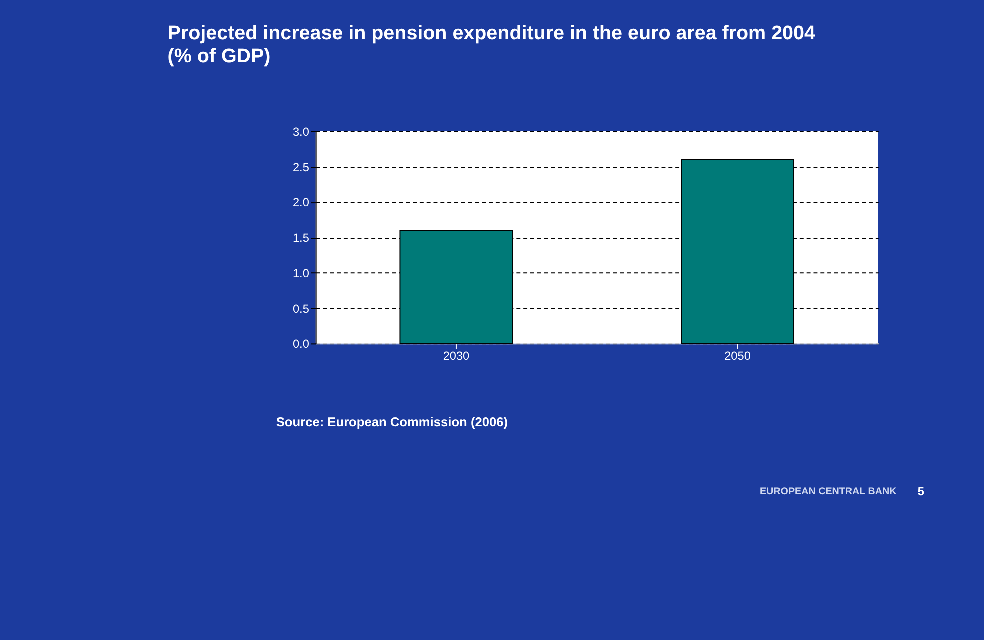 The width and height of the screenshot is (984, 643). I want to click on y-tick-label: 2.5, so click(301, 167).